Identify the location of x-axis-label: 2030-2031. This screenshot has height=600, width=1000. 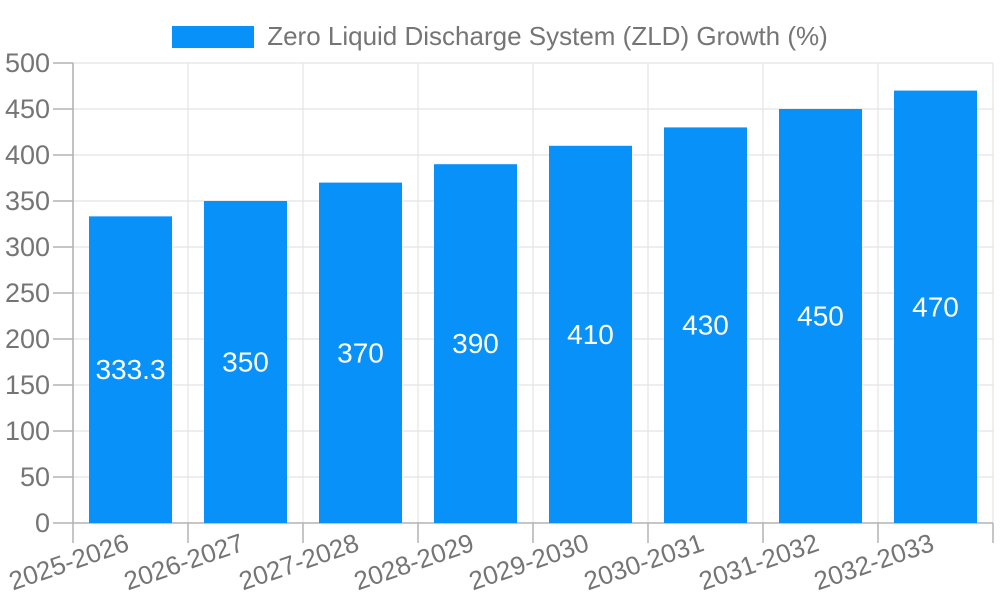
(643, 561).